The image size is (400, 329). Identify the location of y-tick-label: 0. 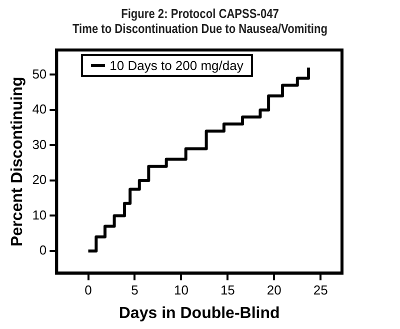
(43, 250).